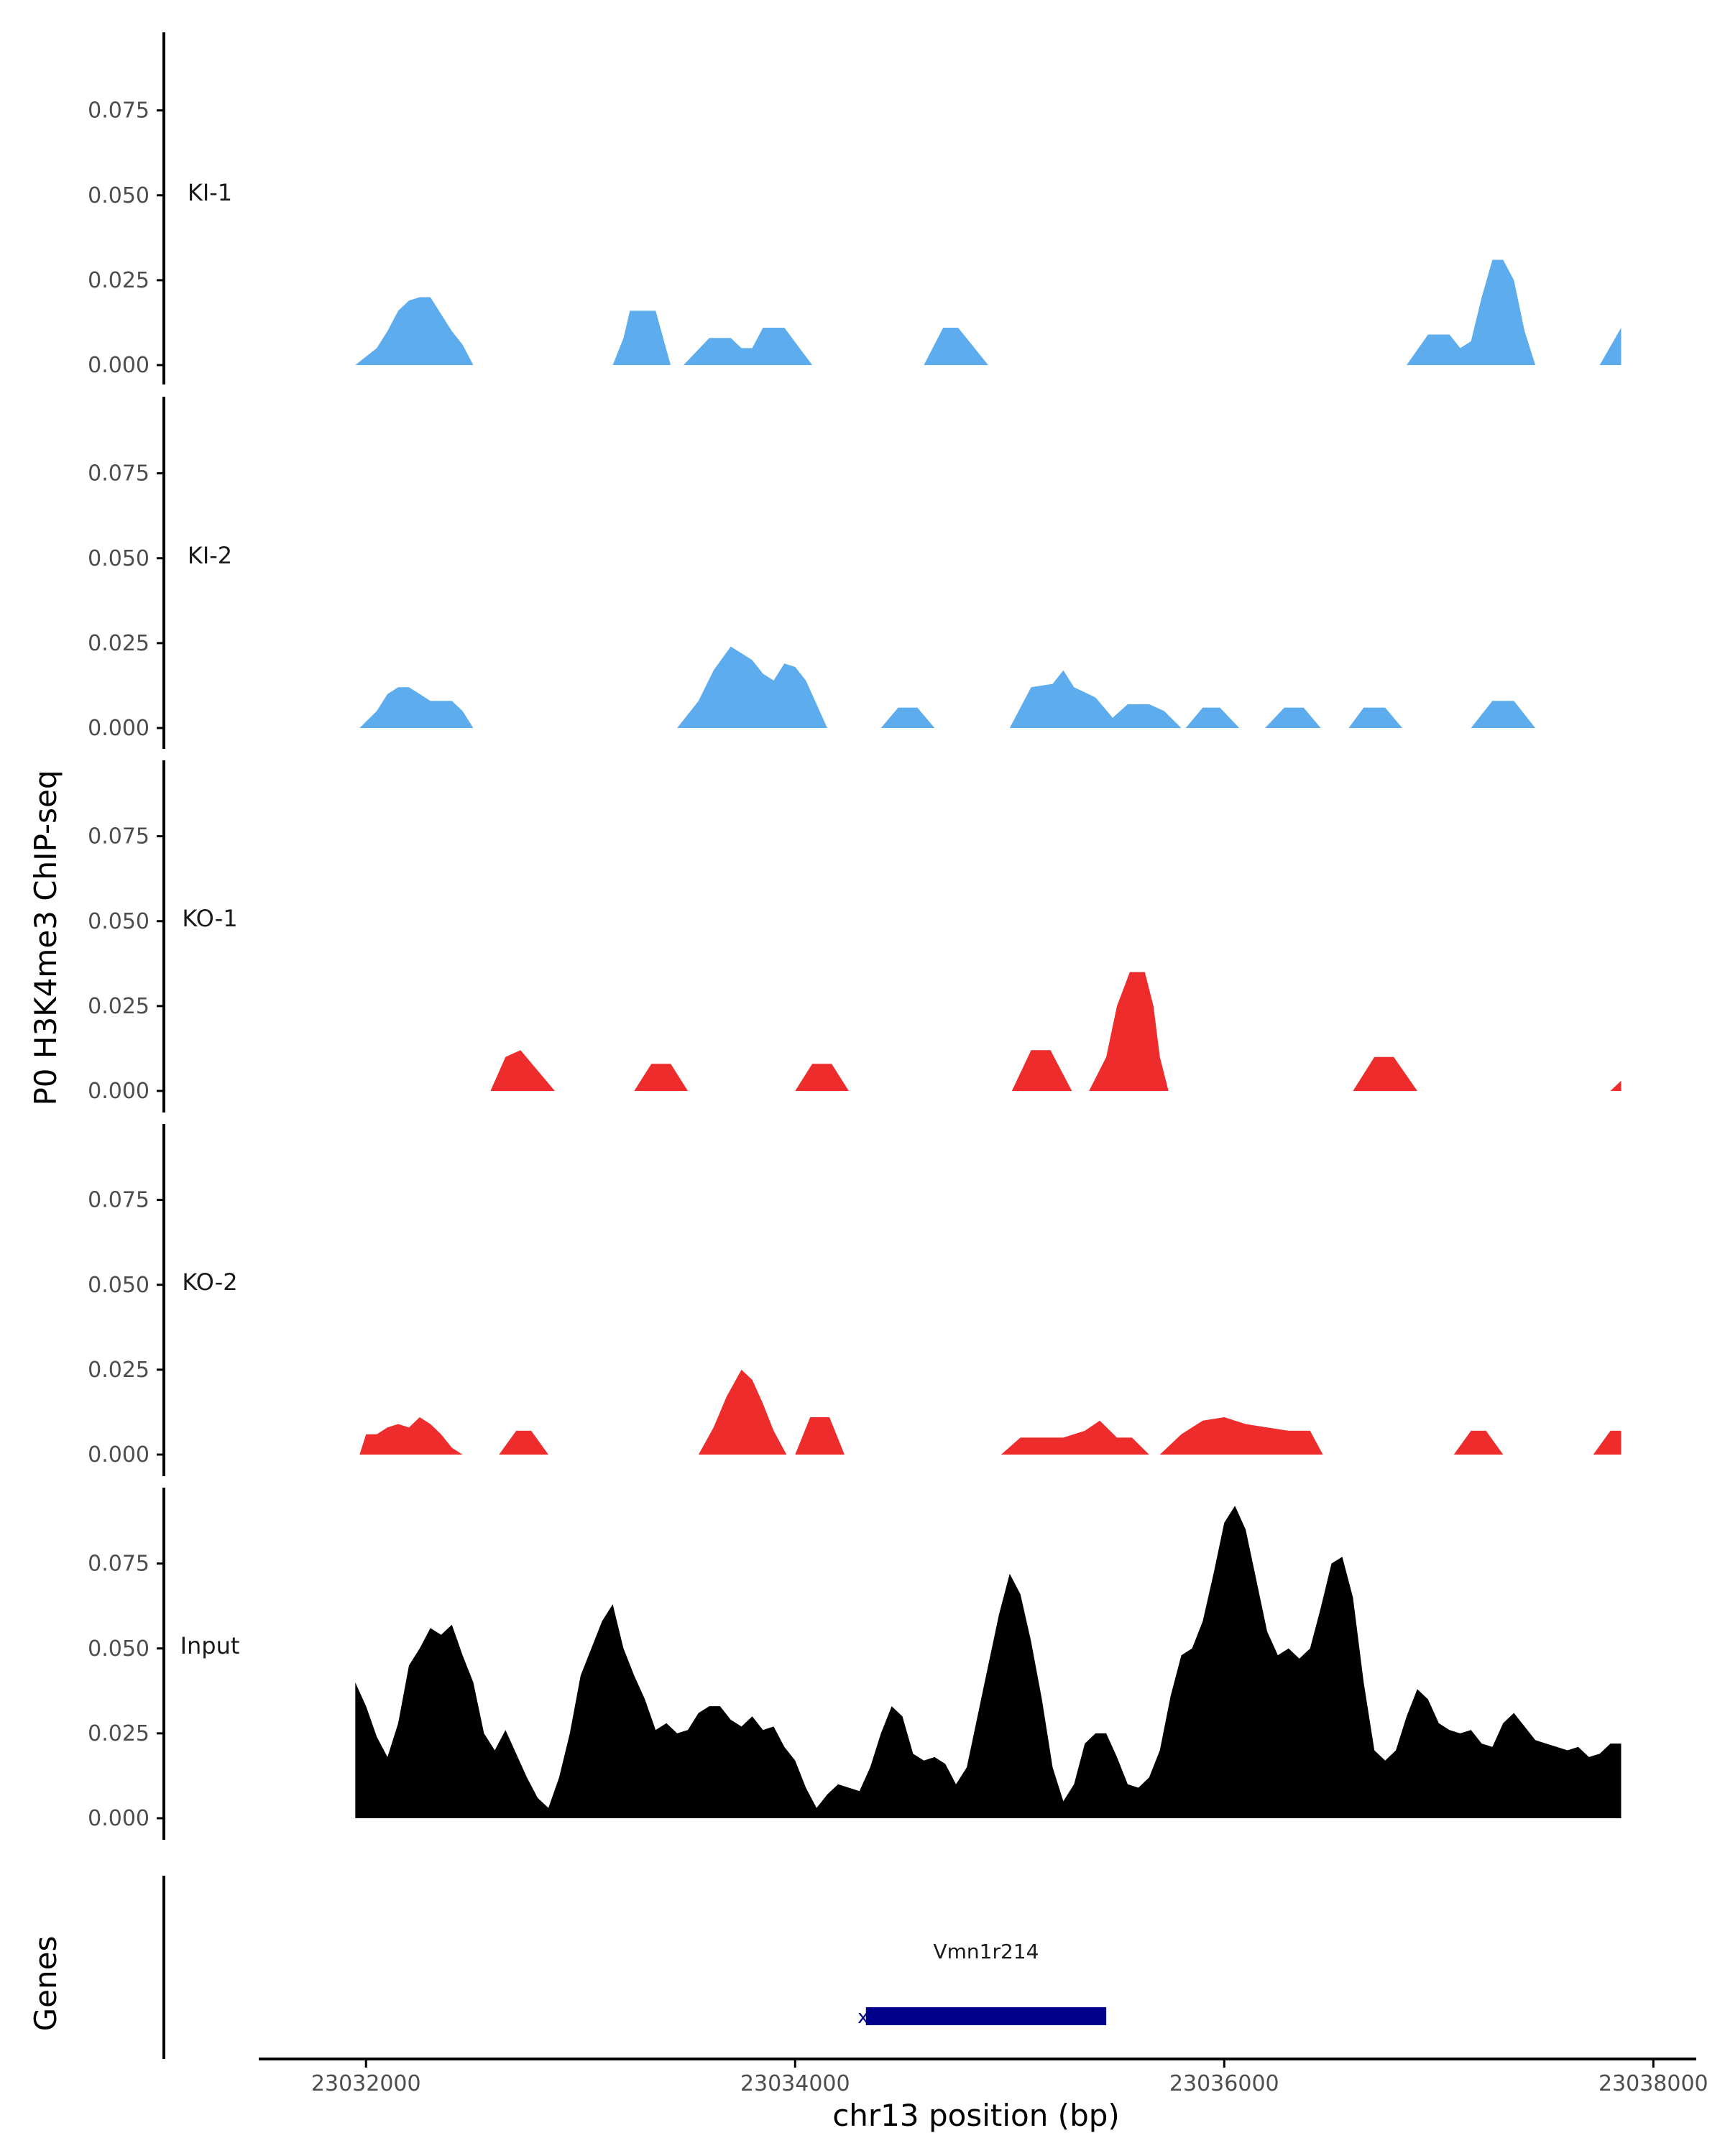 This screenshot has width=1725, height=2156. What do you see at coordinates (210, 1645) in the screenshot?
I see `track-label: Input` at bounding box center [210, 1645].